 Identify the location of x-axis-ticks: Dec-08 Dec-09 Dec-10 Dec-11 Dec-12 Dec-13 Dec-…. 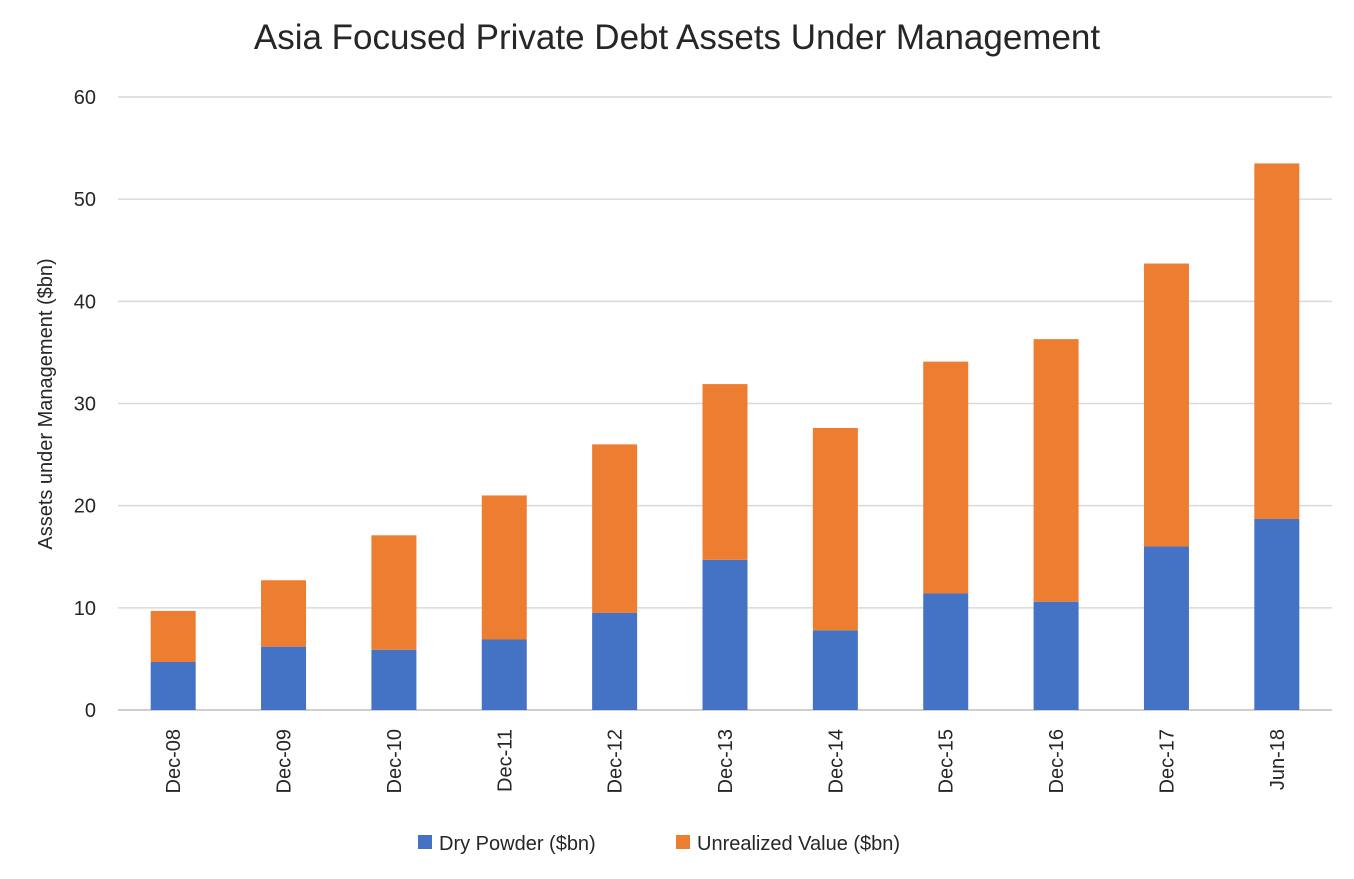
(726, 761).